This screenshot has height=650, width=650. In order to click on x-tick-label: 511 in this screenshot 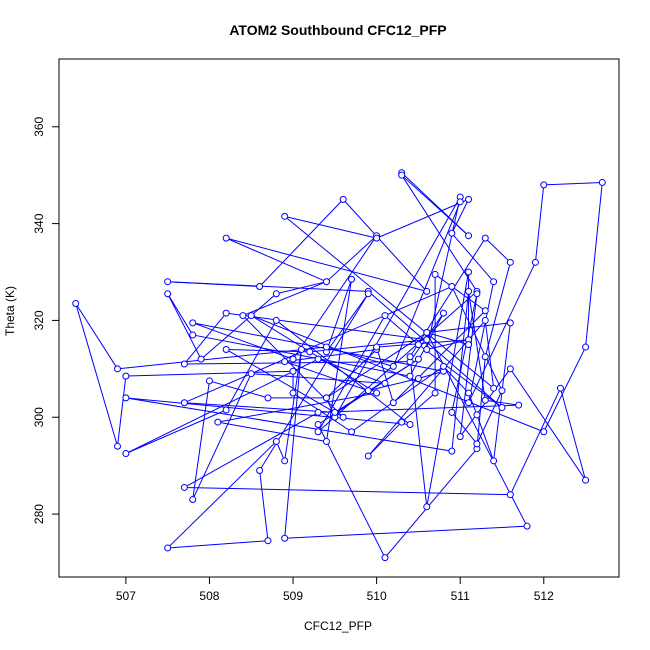, I will do `click(460, 596)`.